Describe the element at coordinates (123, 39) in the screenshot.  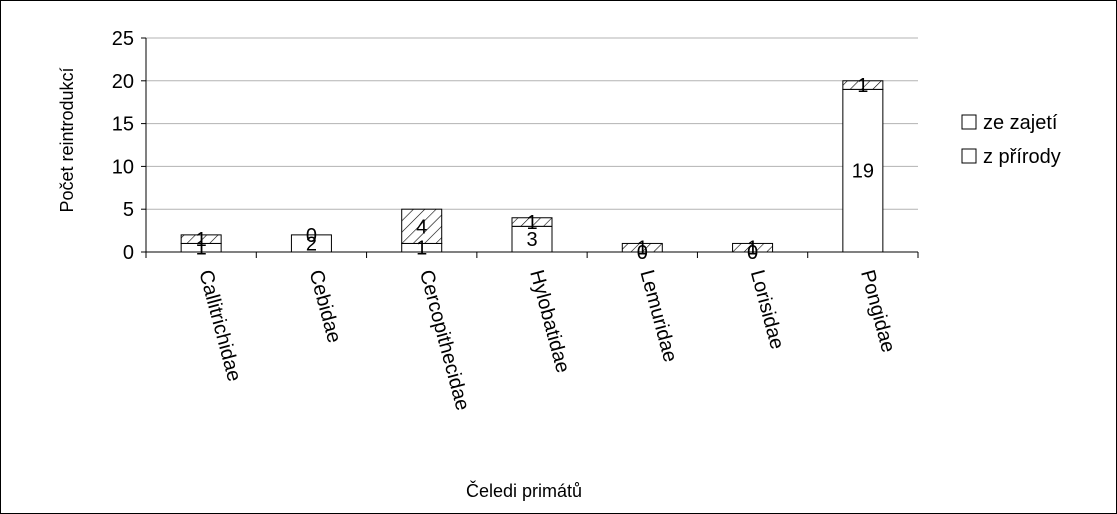
I see `y-tick-label: 25` at that location.